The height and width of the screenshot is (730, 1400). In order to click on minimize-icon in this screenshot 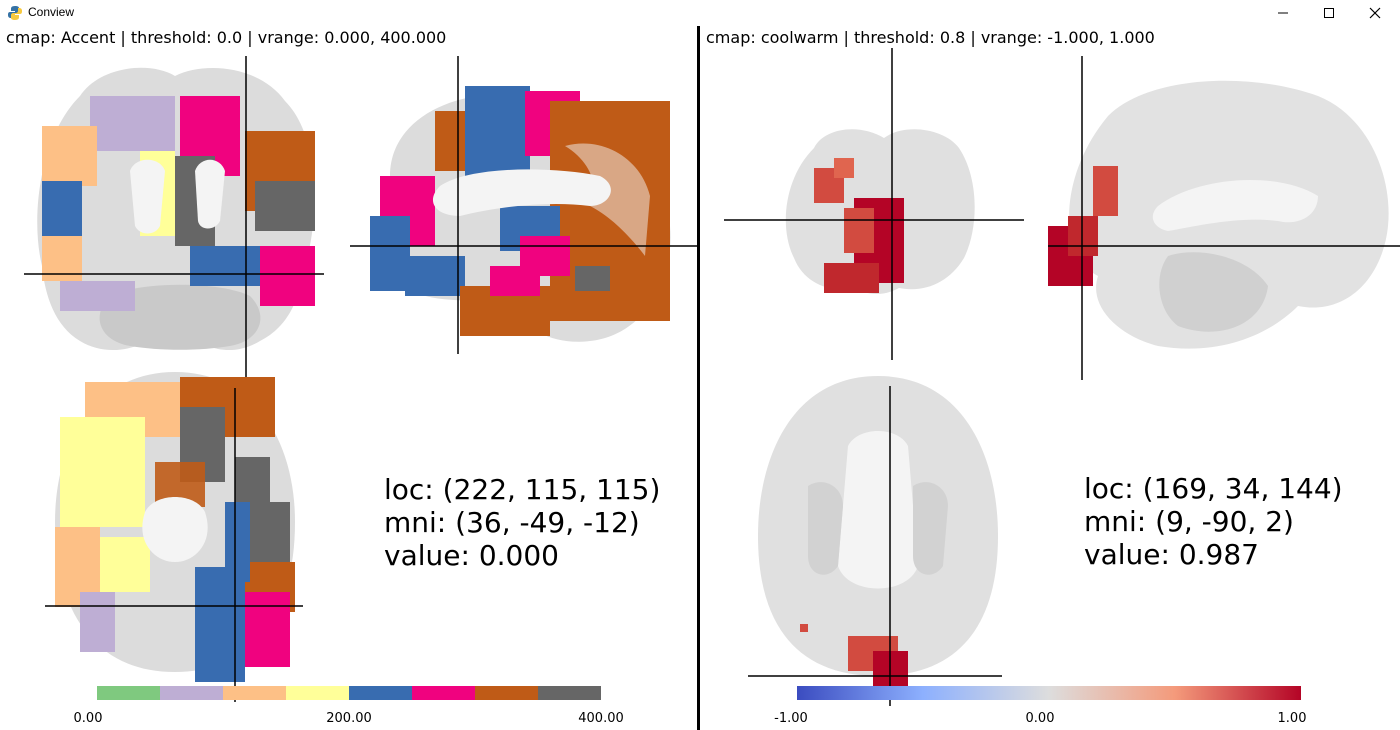, I will do `click(1283, 13)`.